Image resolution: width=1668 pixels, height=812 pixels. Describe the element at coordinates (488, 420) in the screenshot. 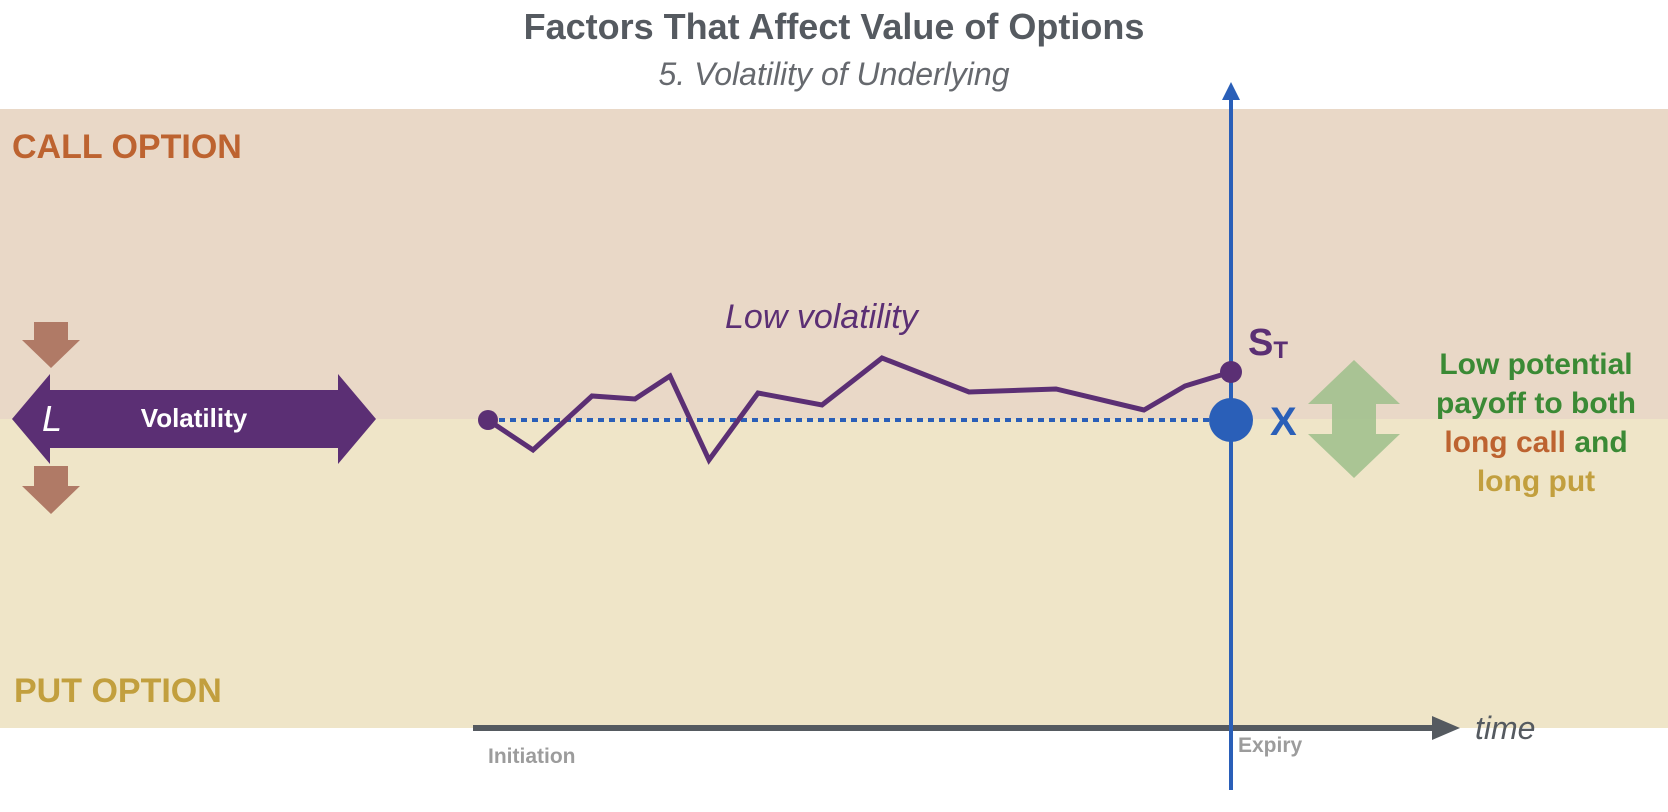

I see `initiation-dot` at that location.